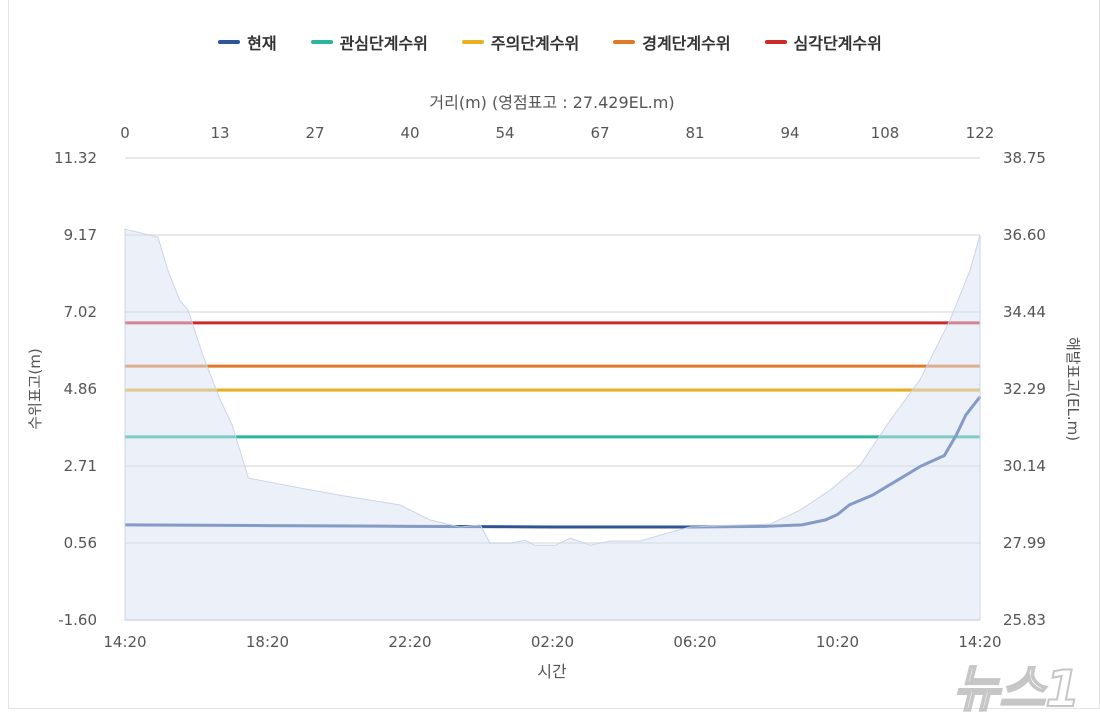  What do you see at coordinates (599, 133) in the screenshot?
I see `top-tick-label: 67` at bounding box center [599, 133].